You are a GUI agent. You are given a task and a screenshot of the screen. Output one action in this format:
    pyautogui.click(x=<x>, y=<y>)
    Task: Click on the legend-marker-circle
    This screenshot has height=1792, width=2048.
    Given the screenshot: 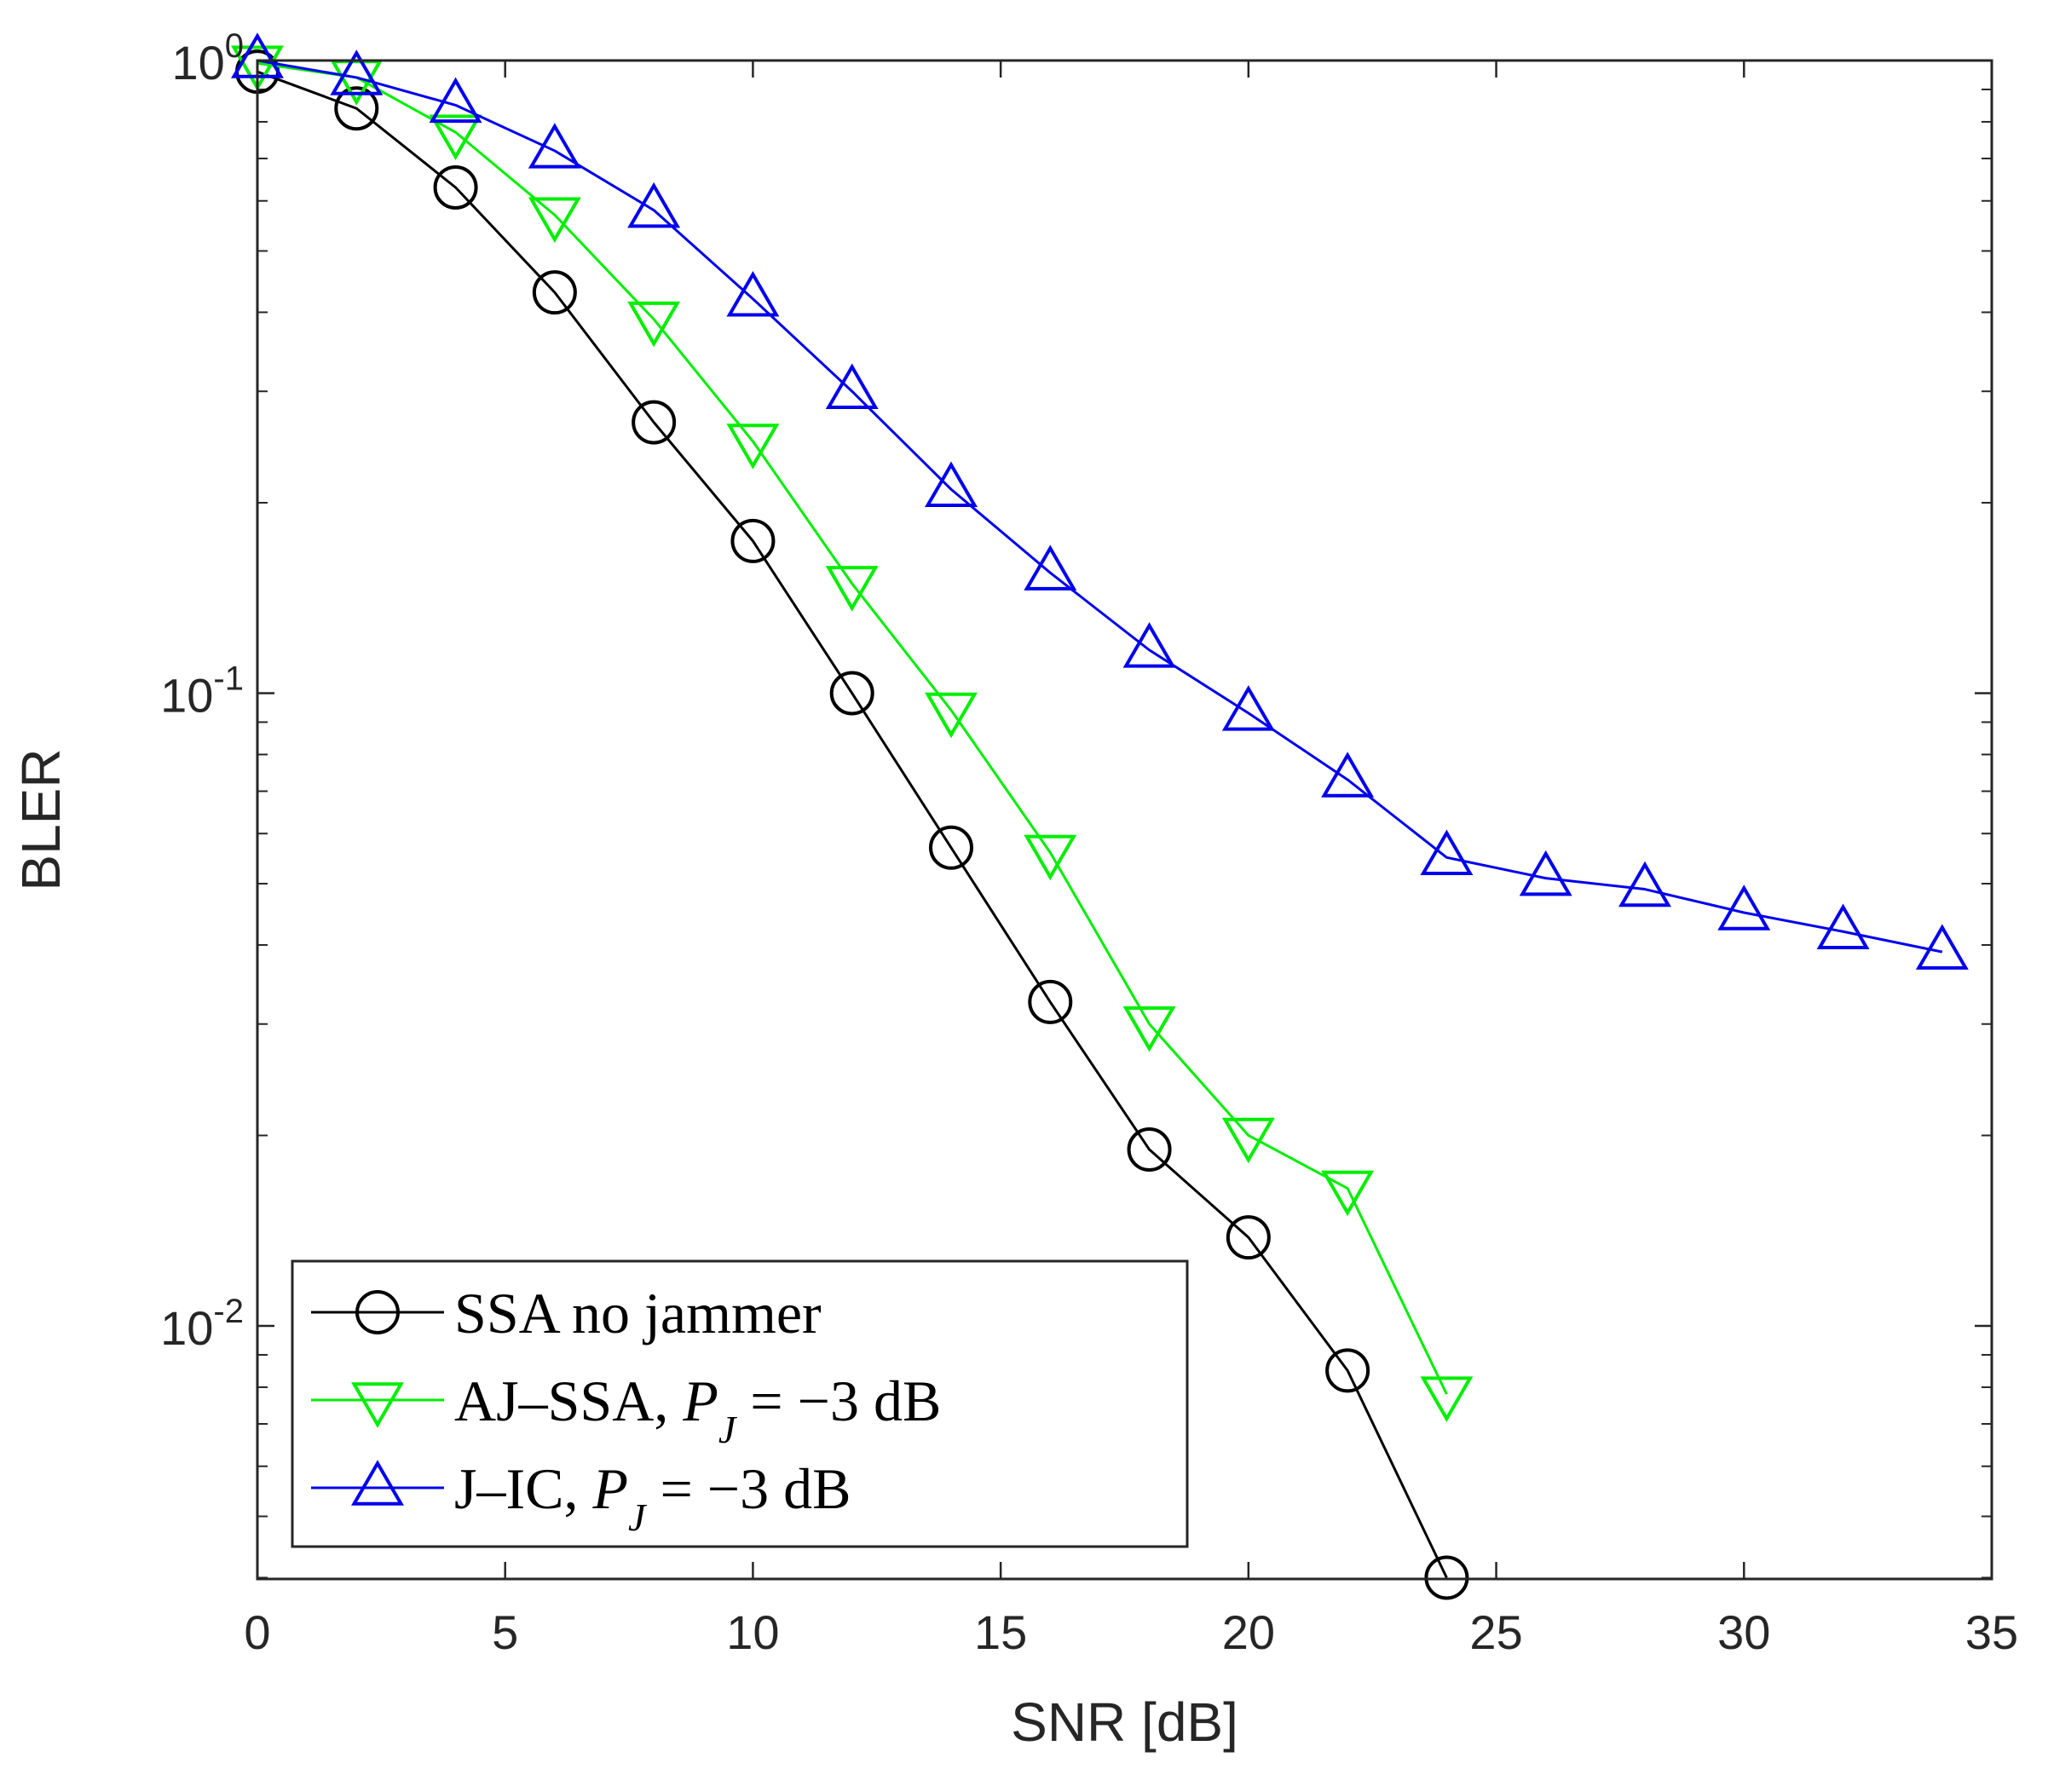 What is the action you would take?
    pyautogui.click(x=377, y=1312)
    